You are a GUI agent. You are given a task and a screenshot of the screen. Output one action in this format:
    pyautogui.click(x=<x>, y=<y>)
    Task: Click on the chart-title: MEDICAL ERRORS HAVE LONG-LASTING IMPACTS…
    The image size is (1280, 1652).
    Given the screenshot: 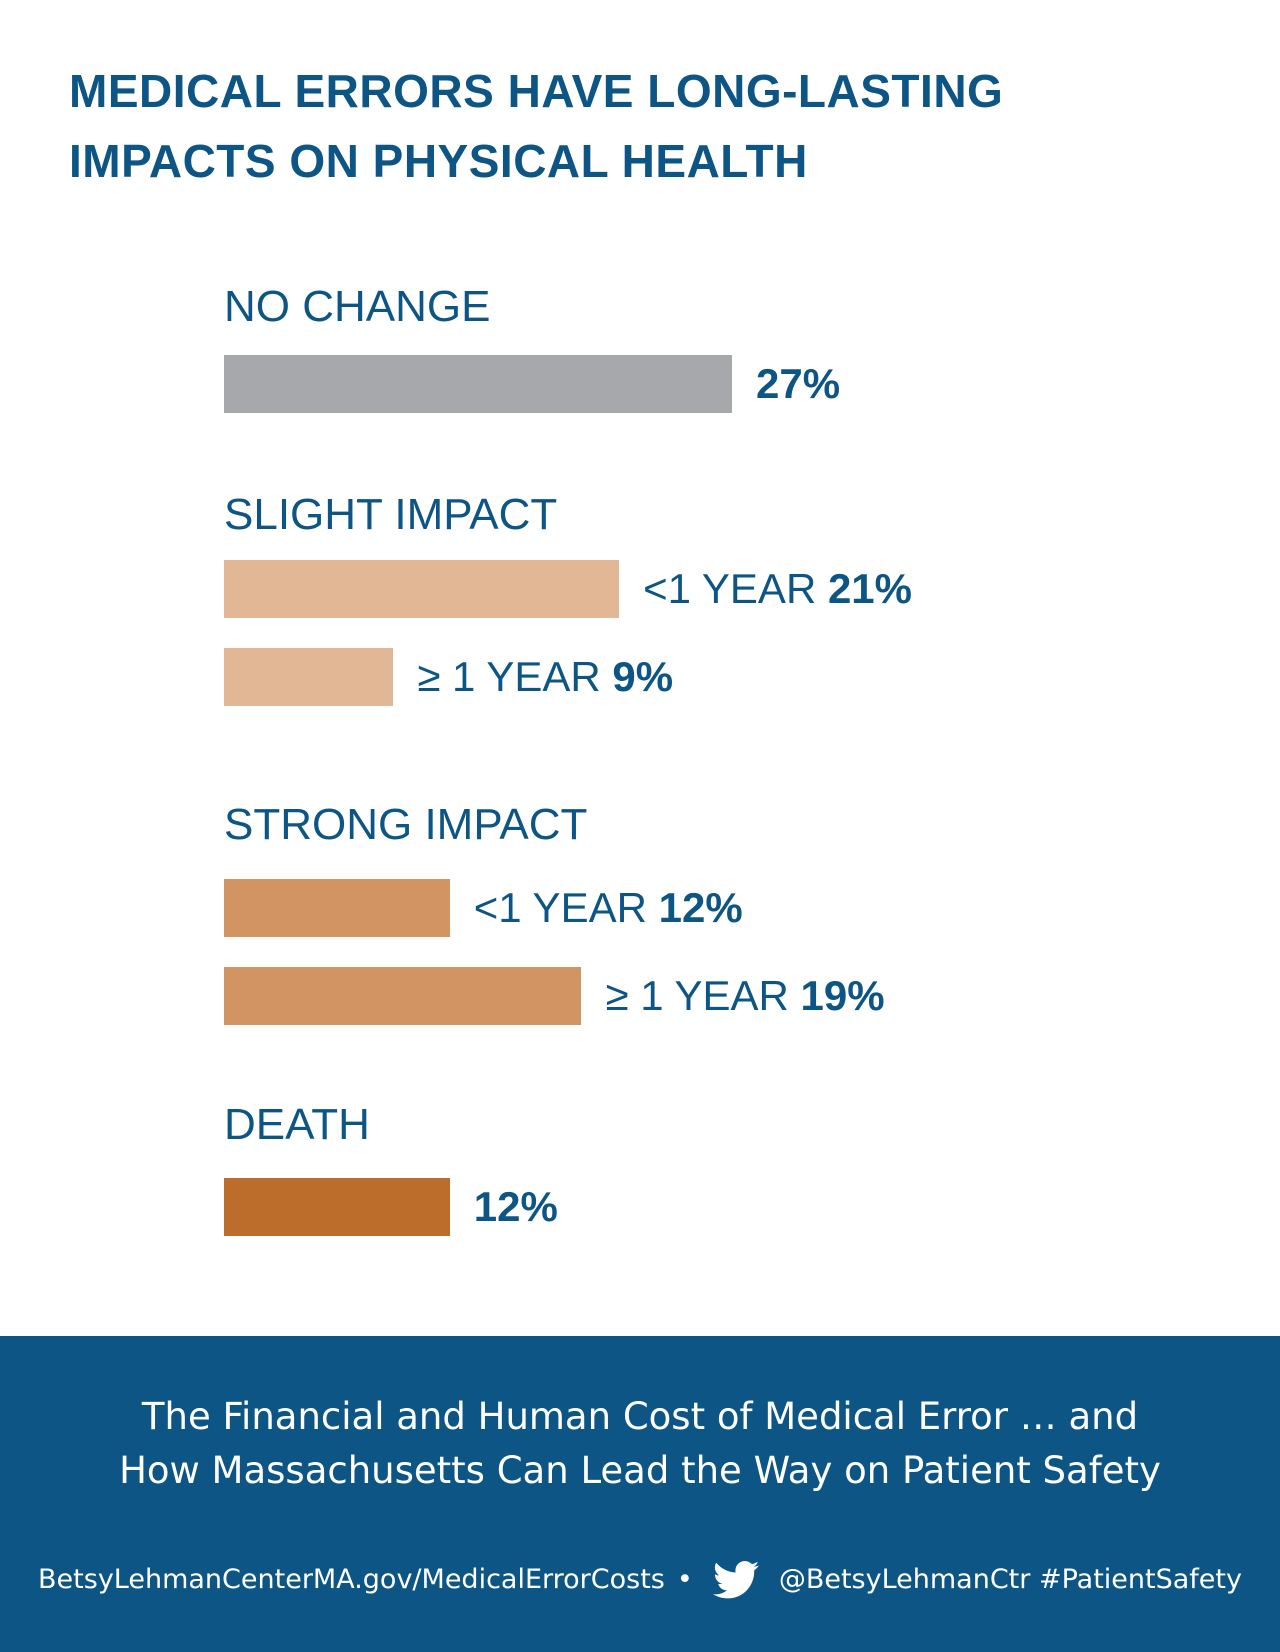 What is the action you would take?
    pyautogui.click(x=629, y=126)
    